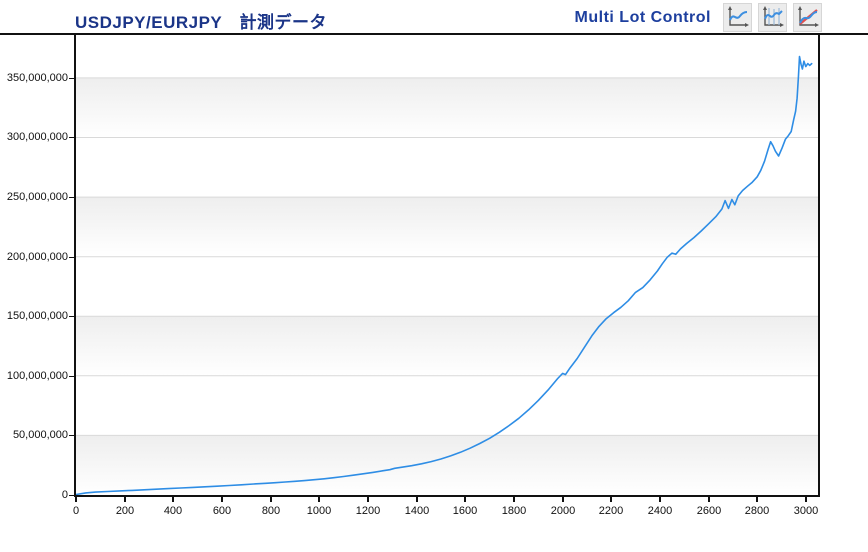 The width and height of the screenshot is (868, 552). Describe the element at coordinates (37, 137) in the screenshot. I see `y-tick-label: 300,000,000` at that location.